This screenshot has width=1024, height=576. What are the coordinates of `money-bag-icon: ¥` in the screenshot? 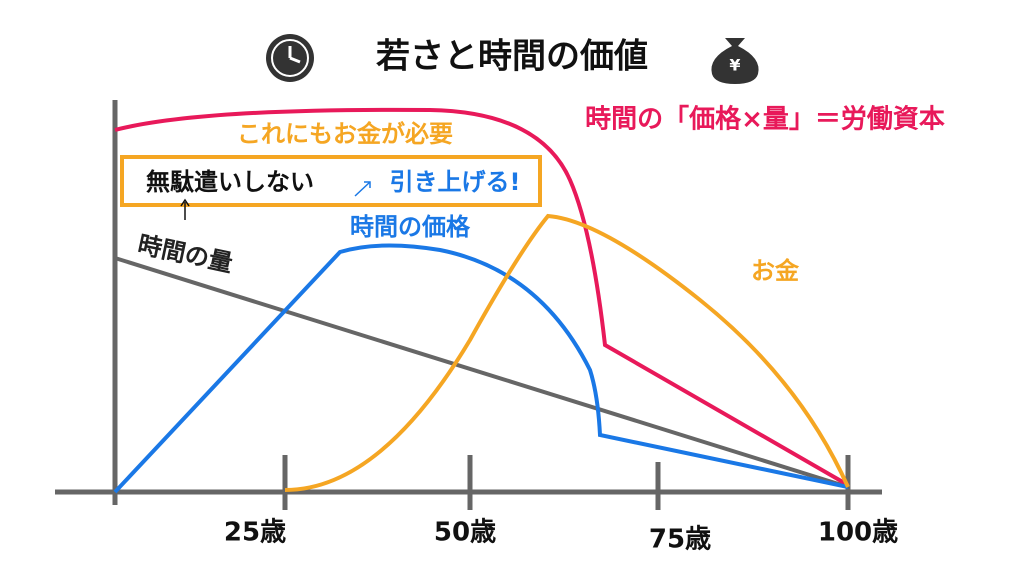 It's located at (735, 61).